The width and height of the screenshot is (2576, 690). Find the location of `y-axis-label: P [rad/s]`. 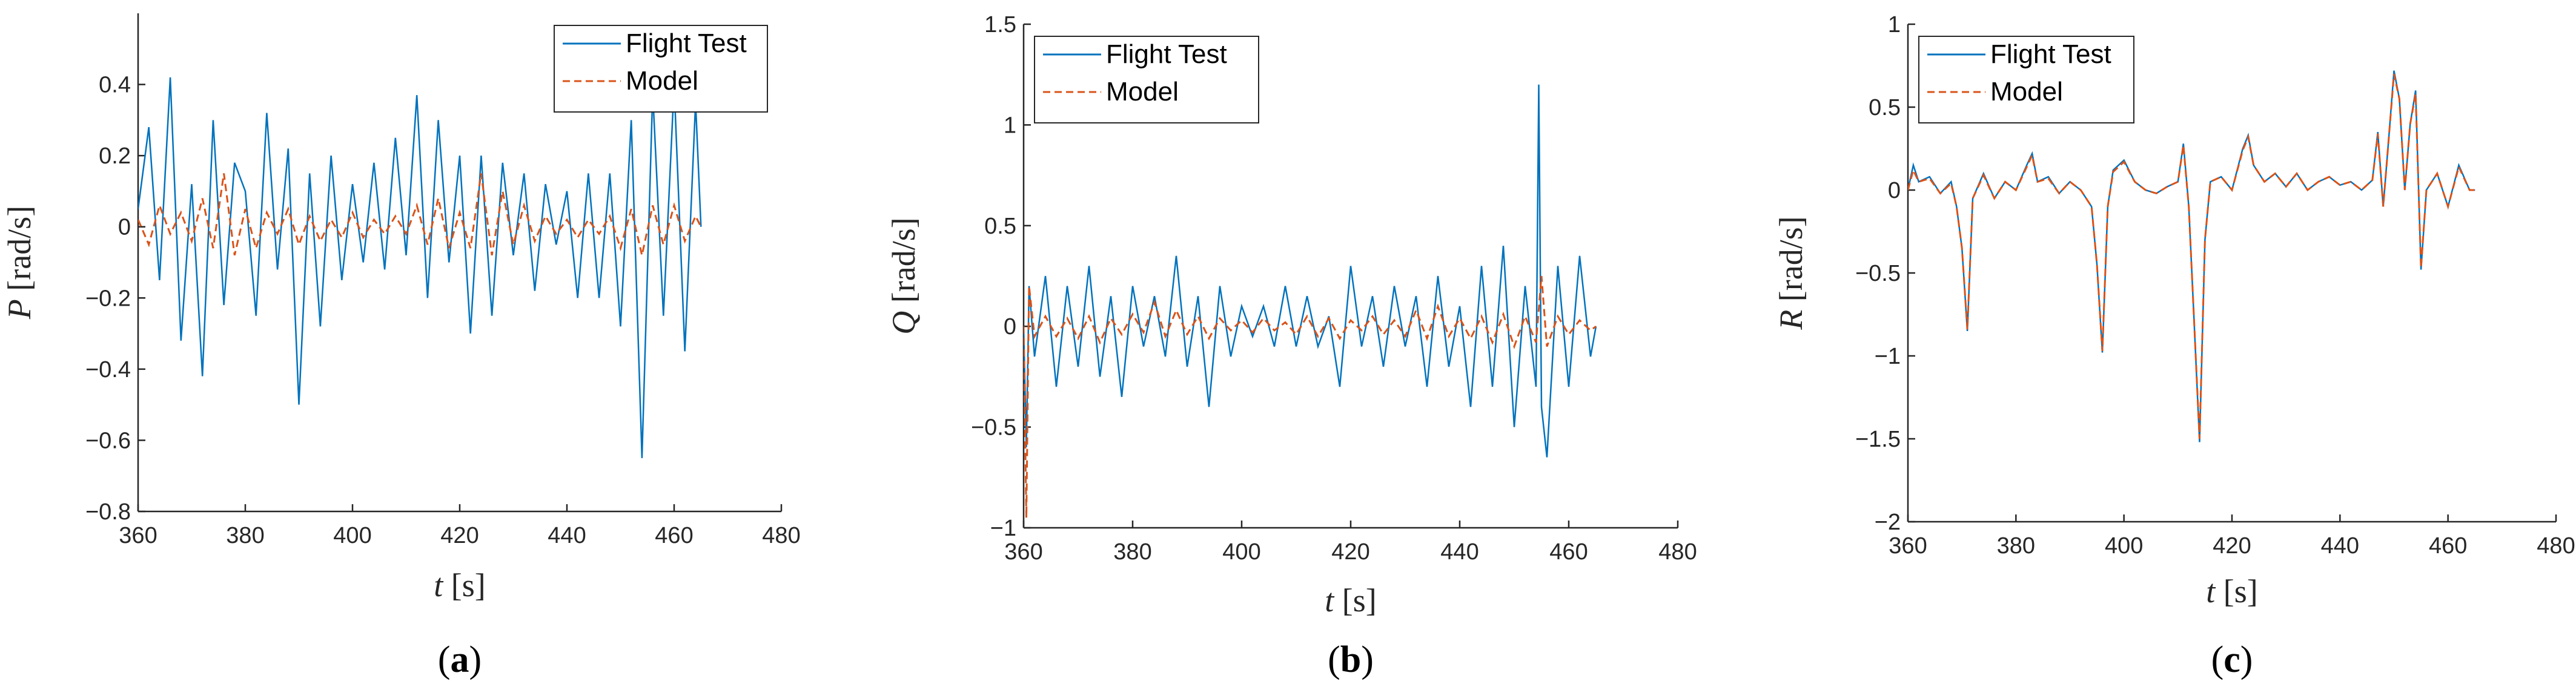

y-axis-label: P [rad/s] is located at coordinates (19, 263).